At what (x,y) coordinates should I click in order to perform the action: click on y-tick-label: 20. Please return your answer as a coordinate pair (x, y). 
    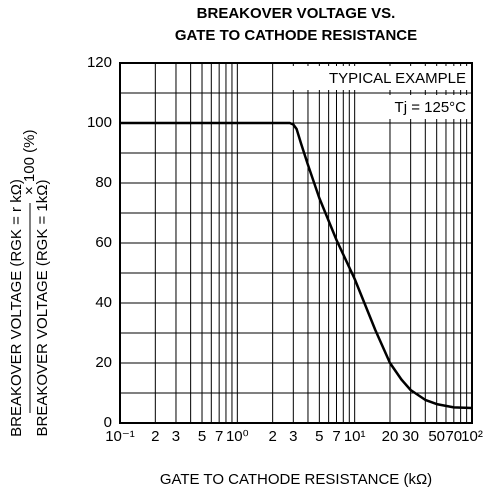
    Looking at the image, I should click on (103, 362).